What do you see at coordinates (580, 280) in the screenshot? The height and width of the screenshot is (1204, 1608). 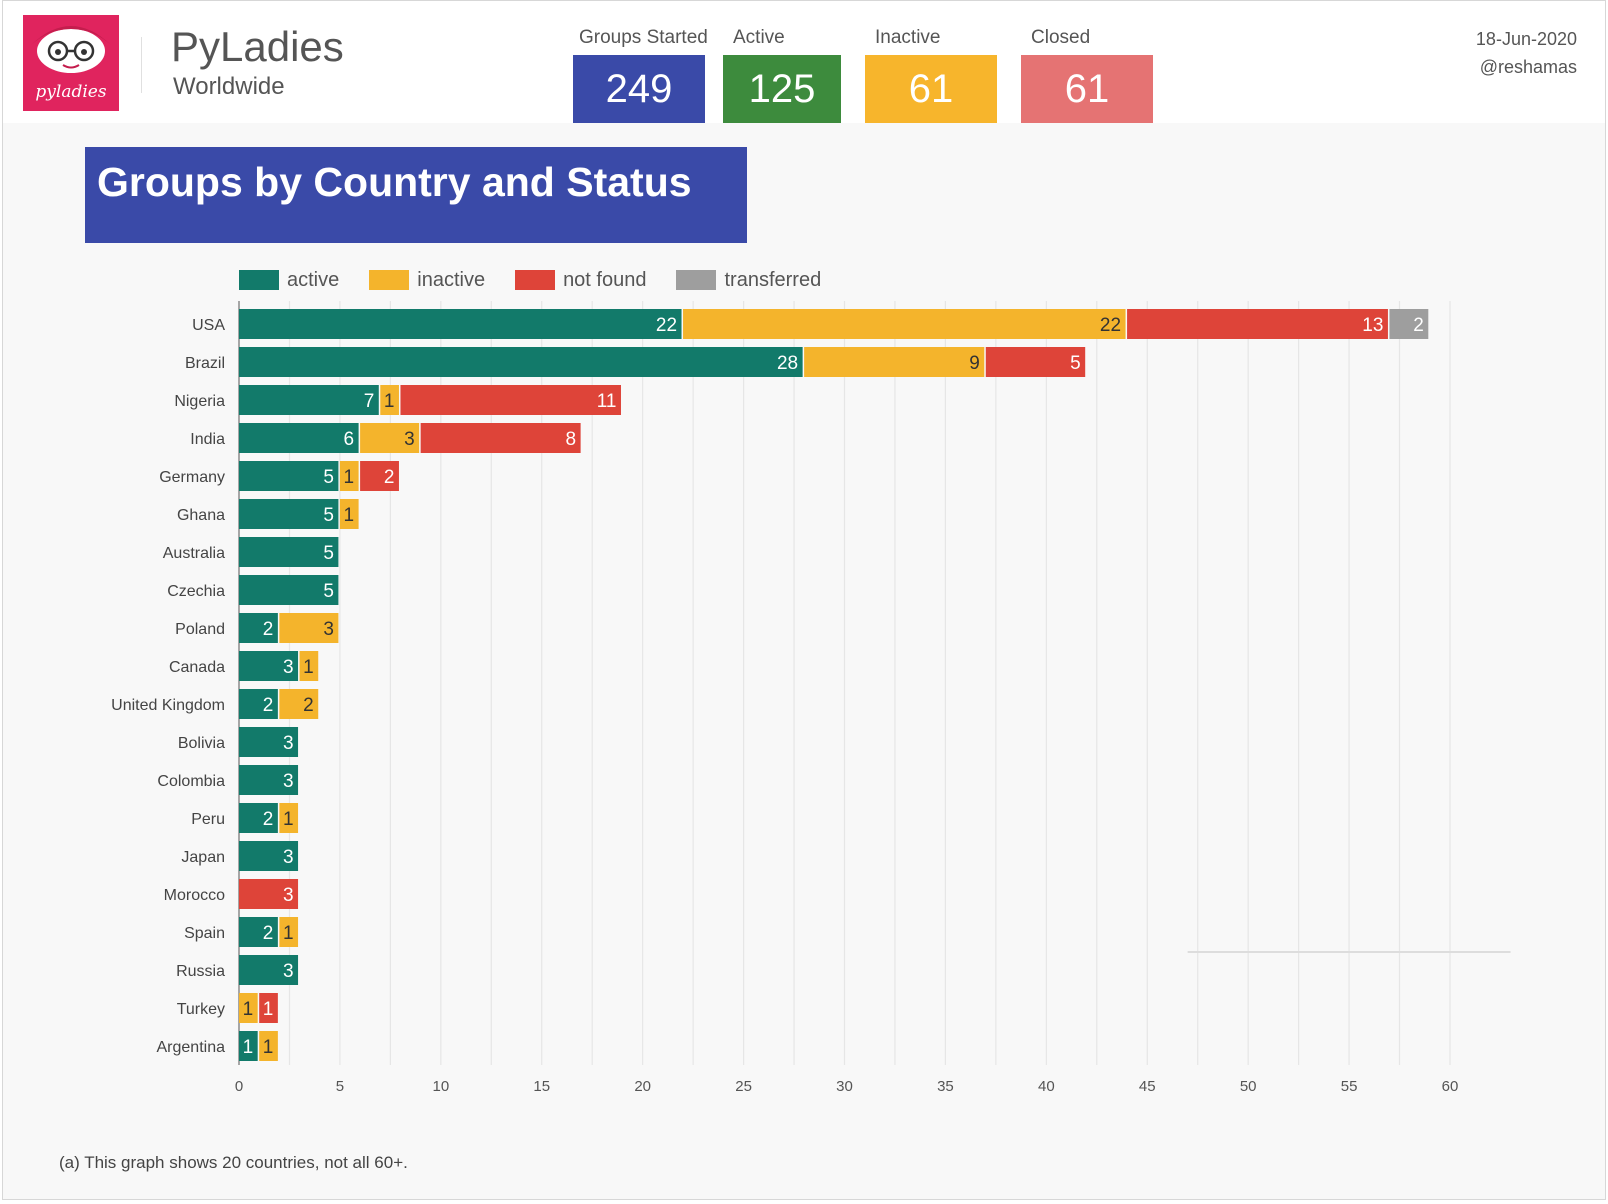 I see `legend-item: not found` at bounding box center [580, 280].